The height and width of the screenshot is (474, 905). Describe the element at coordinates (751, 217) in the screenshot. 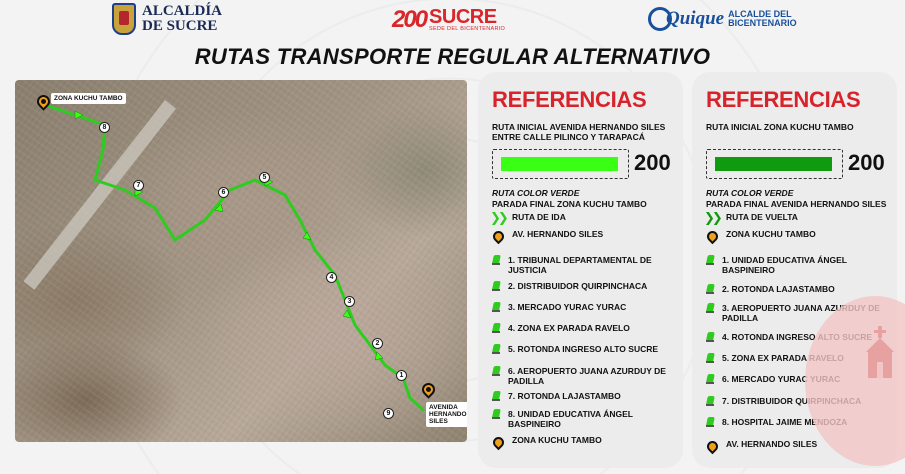

I see `direction-item: ❯❯ RUTA DE VUELTA` at that location.